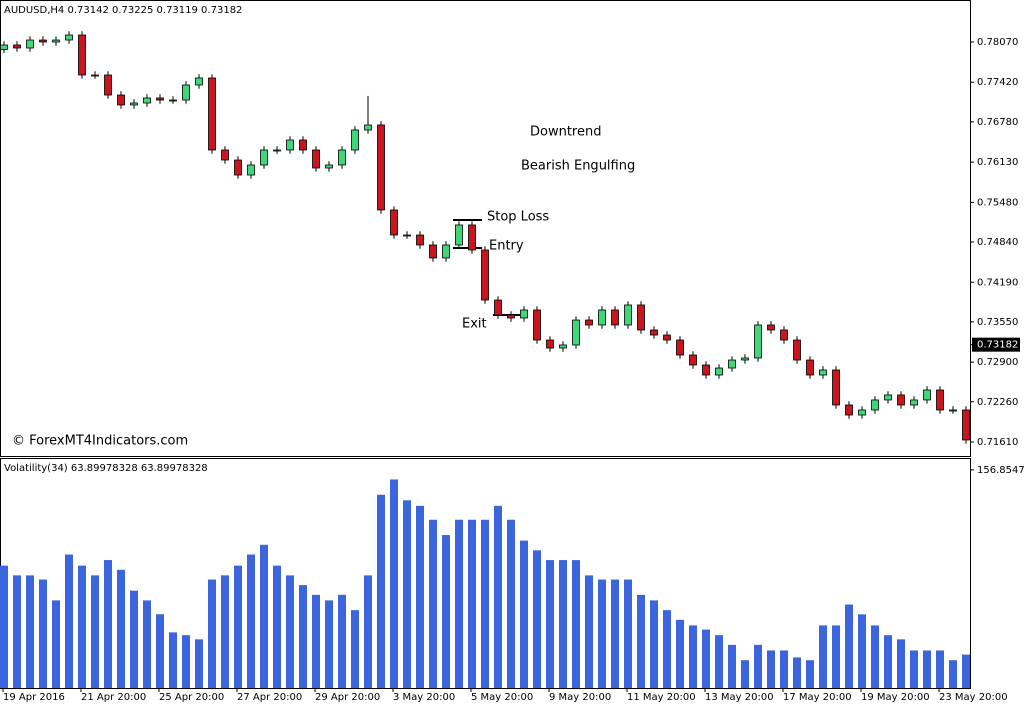 This screenshot has width=1024, height=705. I want to click on y-tick-label: 0.76780, so click(997, 122).